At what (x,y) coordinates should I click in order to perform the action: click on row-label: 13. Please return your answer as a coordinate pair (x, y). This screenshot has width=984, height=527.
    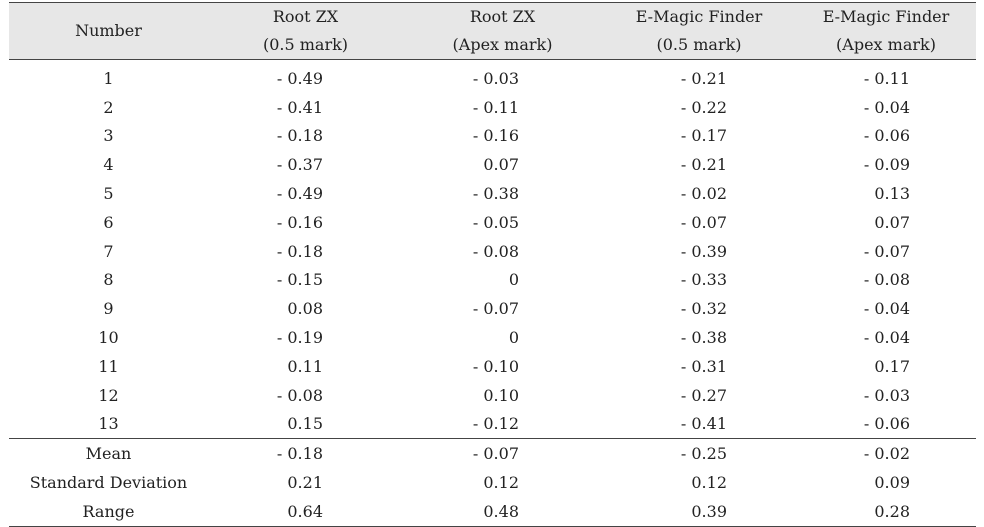
    Looking at the image, I should click on (108, 424).